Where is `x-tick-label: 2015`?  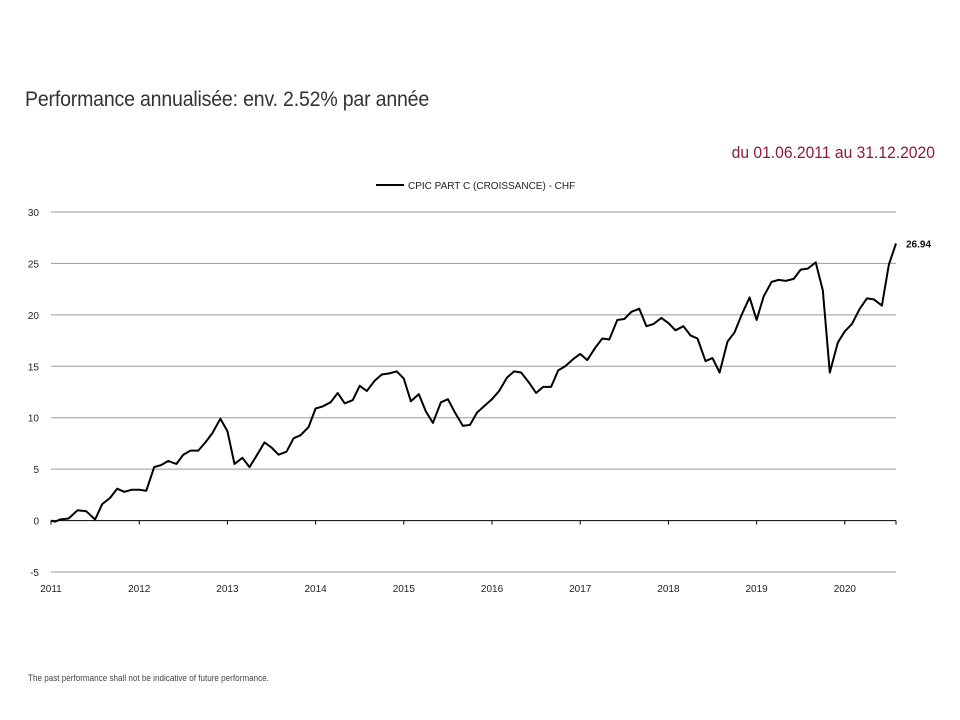
x-tick-label: 2015 is located at coordinates (404, 589).